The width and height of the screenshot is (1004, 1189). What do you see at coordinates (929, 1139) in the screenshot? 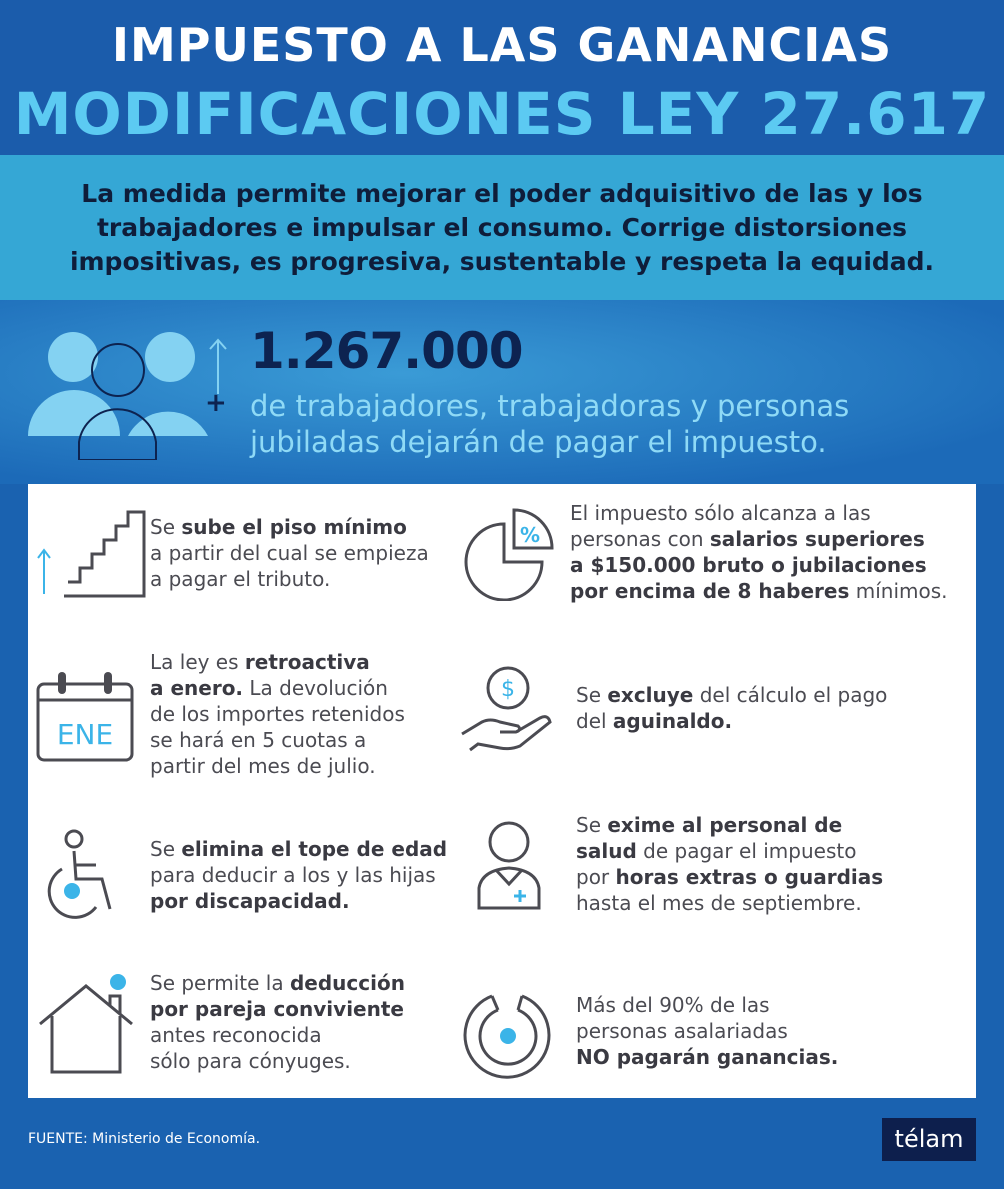
I see `telam-logo: télam` at bounding box center [929, 1139].